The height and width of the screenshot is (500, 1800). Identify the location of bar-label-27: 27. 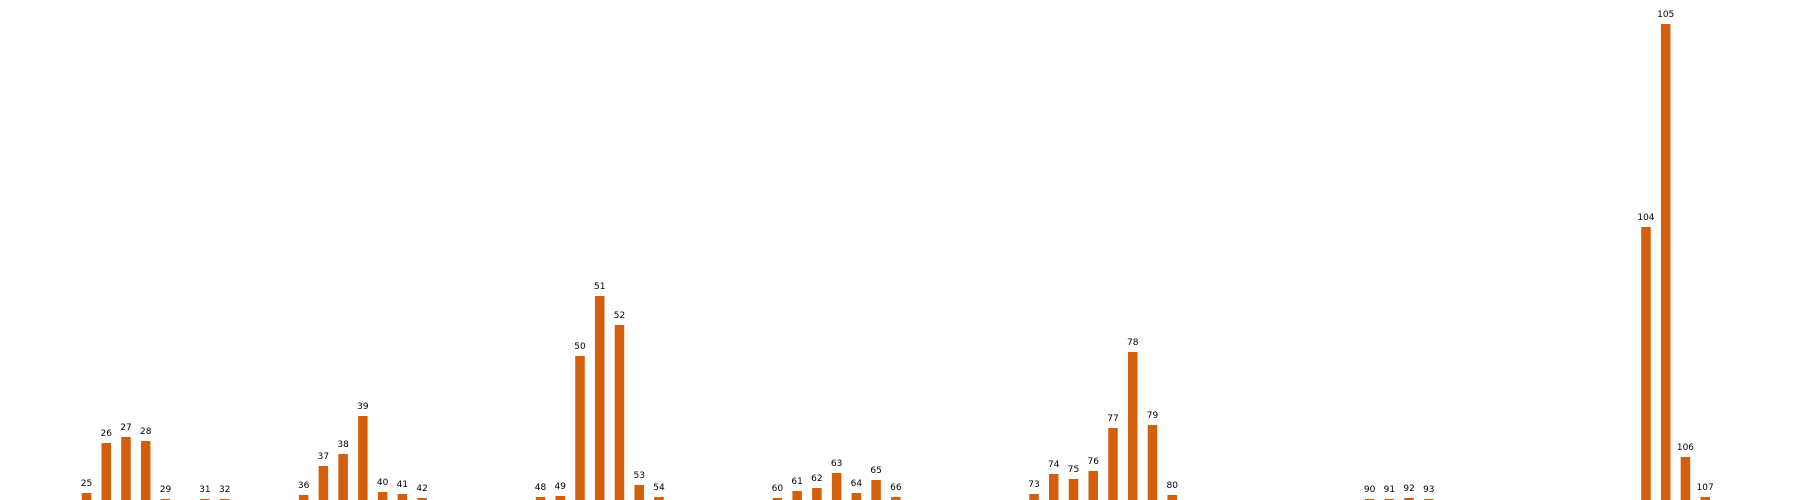
(125, 428).